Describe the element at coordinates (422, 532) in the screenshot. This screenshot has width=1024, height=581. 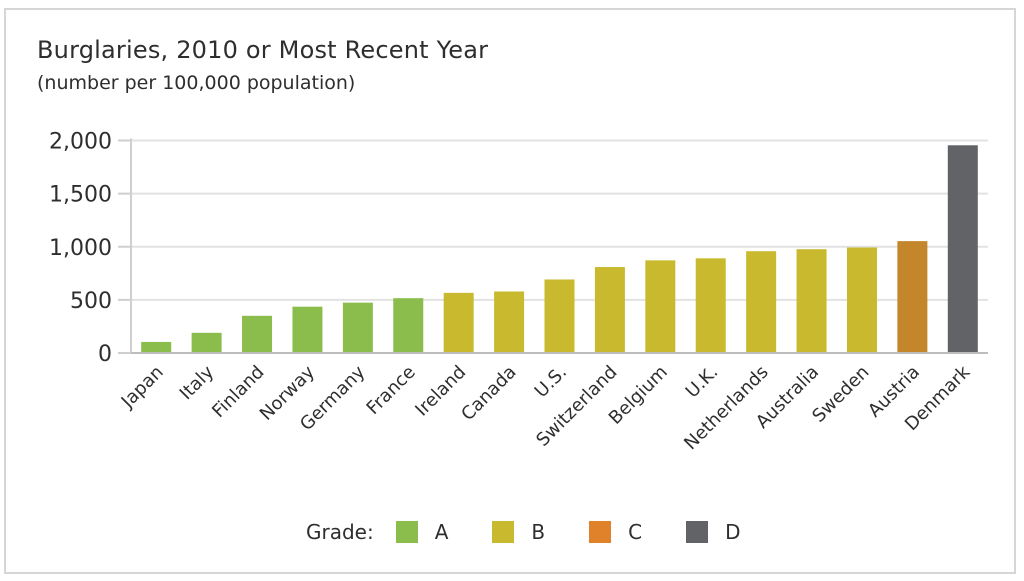
I see `legend-item-a: A` at that location.